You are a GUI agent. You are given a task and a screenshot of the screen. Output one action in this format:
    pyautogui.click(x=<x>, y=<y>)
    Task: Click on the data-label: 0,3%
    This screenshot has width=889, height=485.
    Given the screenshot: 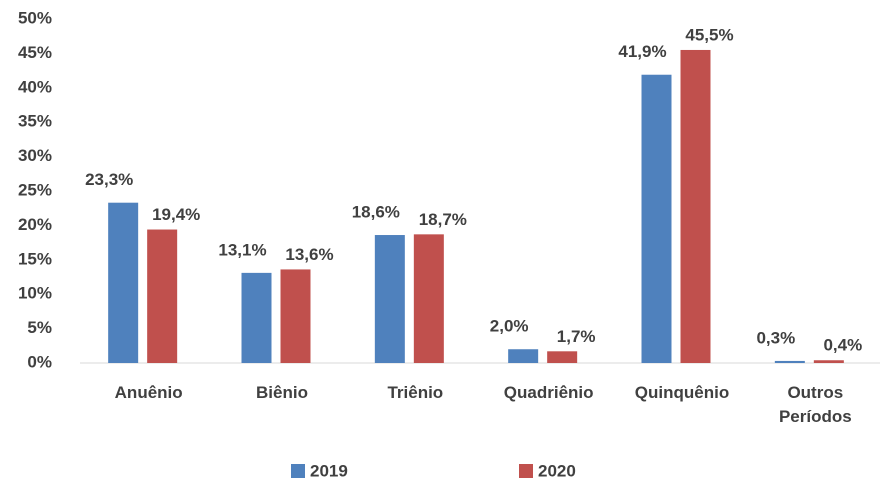 What is the action you would take?
    pyautogui.click(x=775, y=337)
    